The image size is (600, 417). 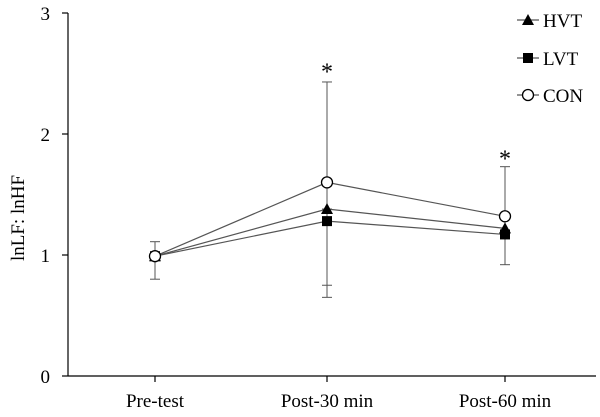 What do you see at coordinates (528, 95) in the screenshot?
I see `legend-marker-con` at bounding box center [528, 95].